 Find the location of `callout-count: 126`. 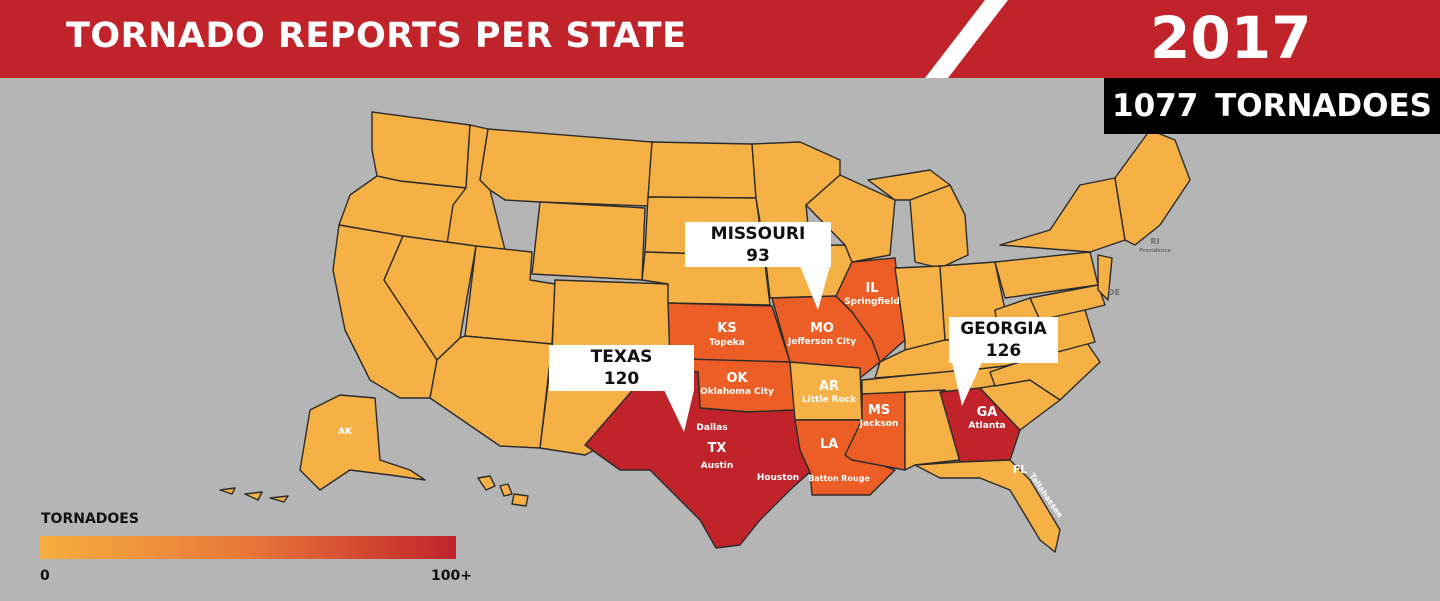

callout-count: 126 is located at coordinates (1003, 351).